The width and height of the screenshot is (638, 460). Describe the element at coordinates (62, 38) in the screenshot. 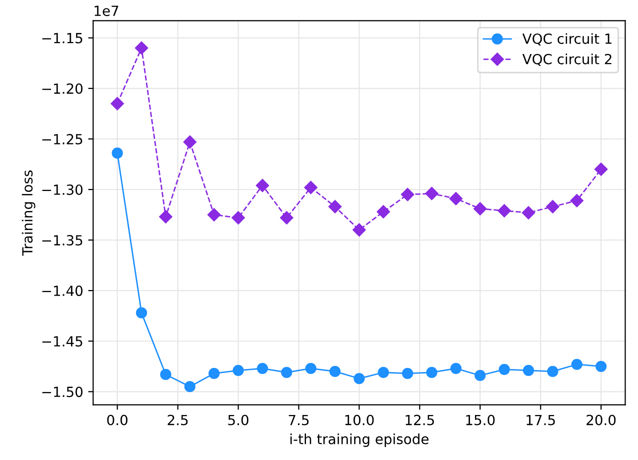

I see `y-tick-label: −1.15` at that location.